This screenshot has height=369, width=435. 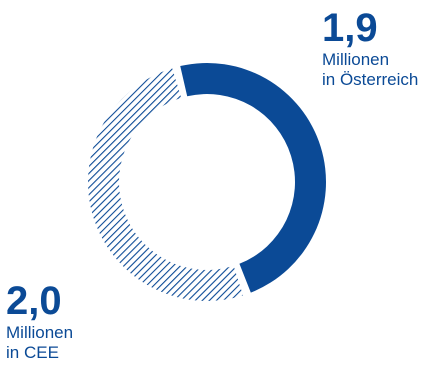 I want to click on austria-value-label: 1,9, so click(x=350, y=28).